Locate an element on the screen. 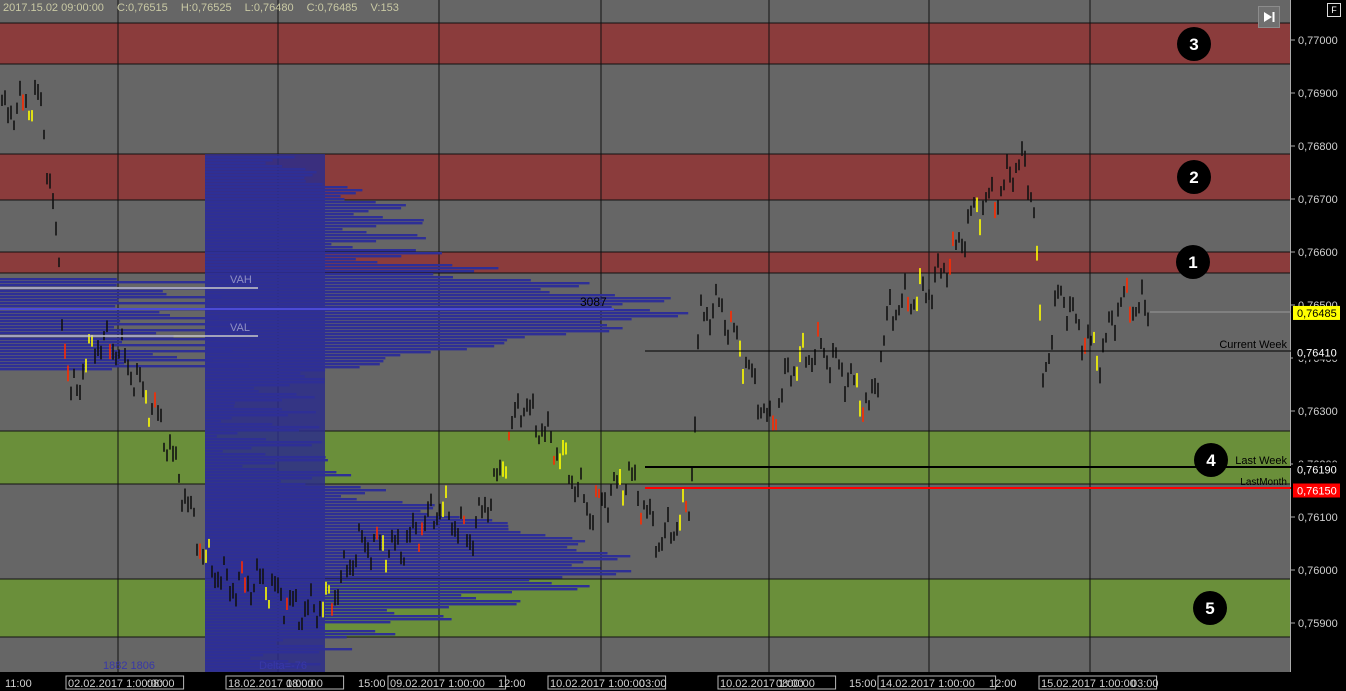 This screenshot has width=1346, height=691. header-datetime: 2017.15.02 09:00:00 is located at coordinates (53, 8).